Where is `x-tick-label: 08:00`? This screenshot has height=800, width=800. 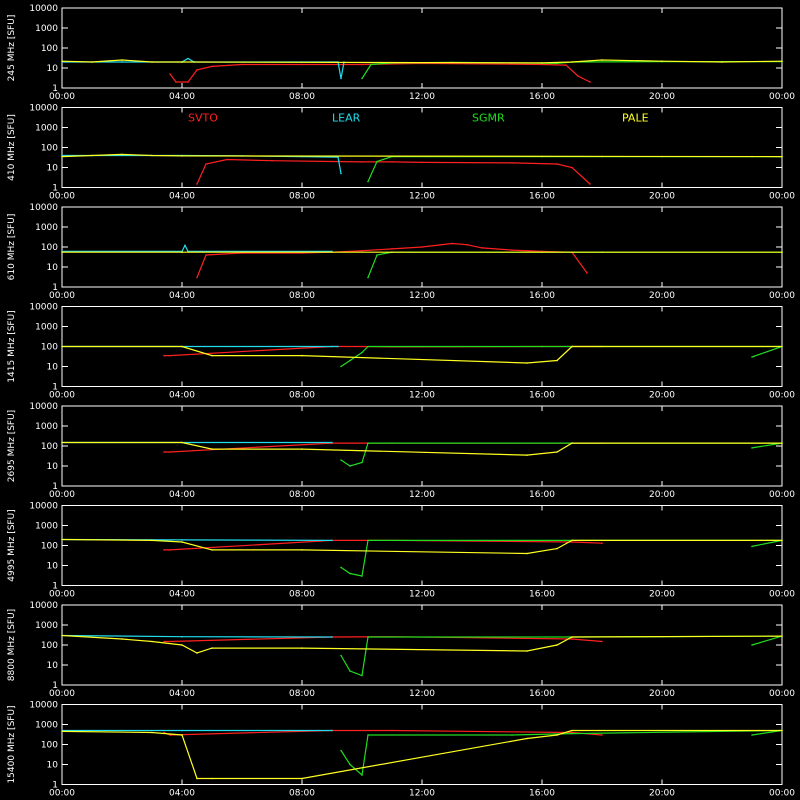
x-tick-label: 08:00 is located at coordinates (302, 396).